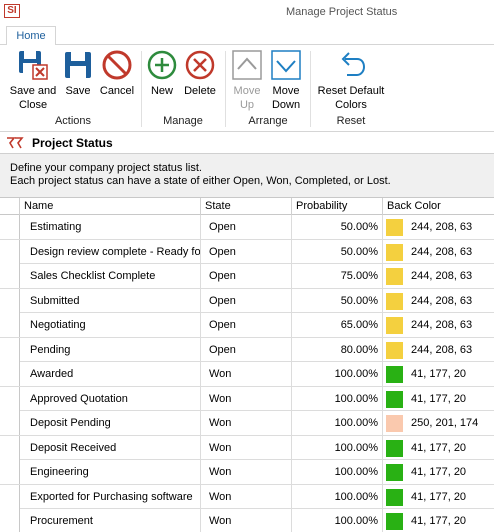  What do you see at coordinates (438, 423) in the screenshot?
I see `cell-back-color: 250, 201, 174` at bounding box center [438, 423].